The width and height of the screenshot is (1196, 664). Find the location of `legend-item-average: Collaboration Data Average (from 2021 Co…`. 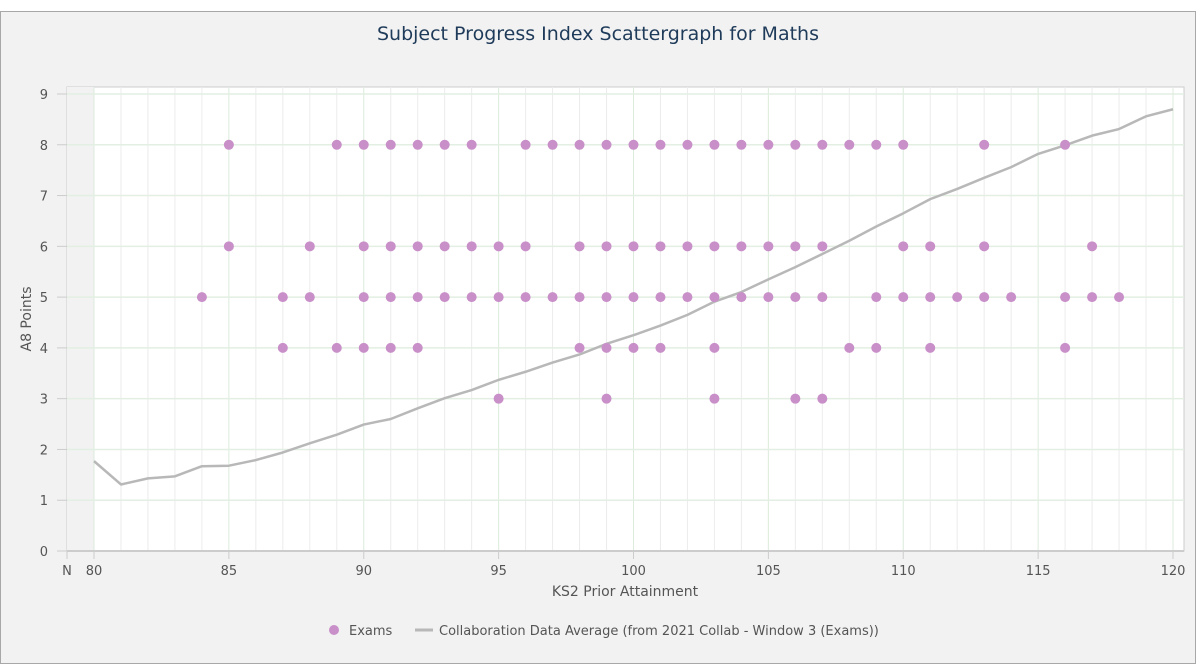

legend-item-average: Collaboration Data Average (from 2021 Co… is located at coordinates (647, 631).